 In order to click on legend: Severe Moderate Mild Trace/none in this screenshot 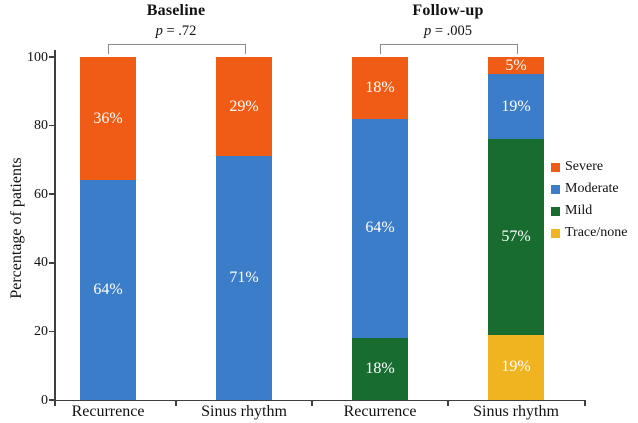, I will do `click(589, 200)`.